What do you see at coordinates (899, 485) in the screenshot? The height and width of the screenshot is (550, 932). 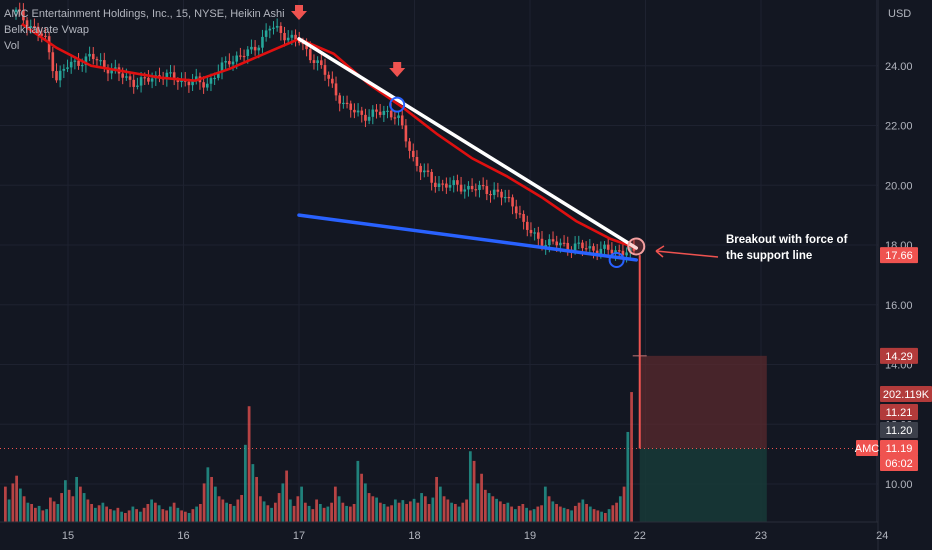 I see `price-tick: 10.00` at bounding box center [899, 485].